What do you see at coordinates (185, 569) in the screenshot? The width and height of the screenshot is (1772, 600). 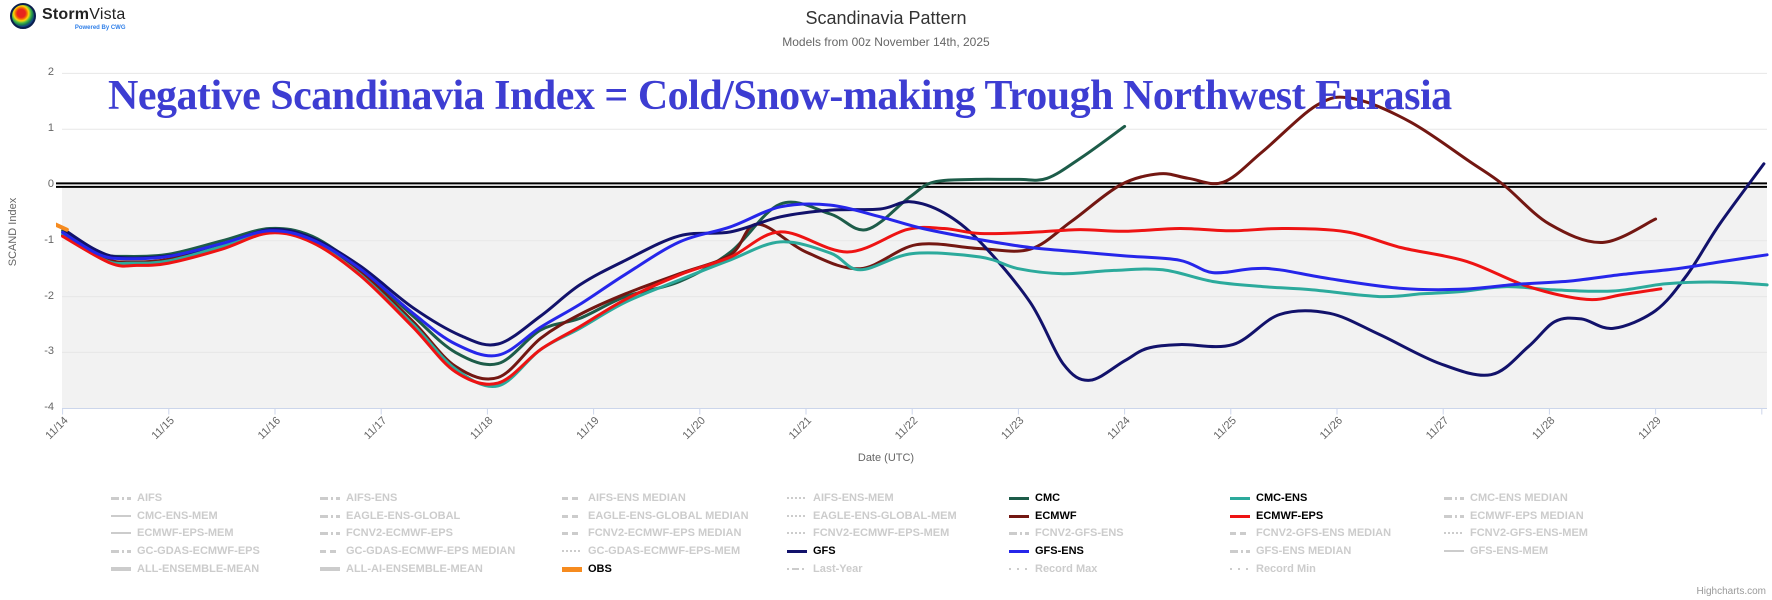 I see `legend-item-all-ensemble-mean: ALL-ENSEMBLE-MEAN` at bounding box center [185, 569].